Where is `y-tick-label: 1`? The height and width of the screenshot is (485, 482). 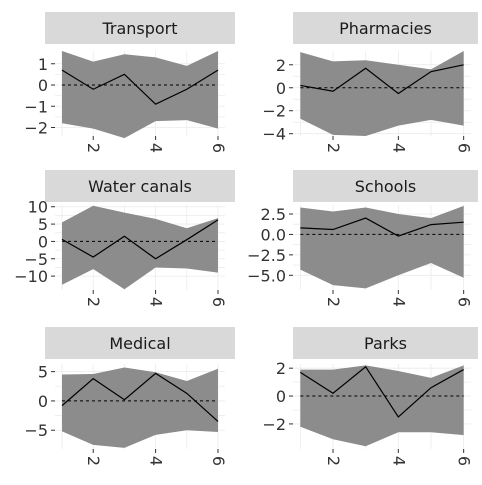
y-tick-label: 1 is located at coordinates (43, 64).